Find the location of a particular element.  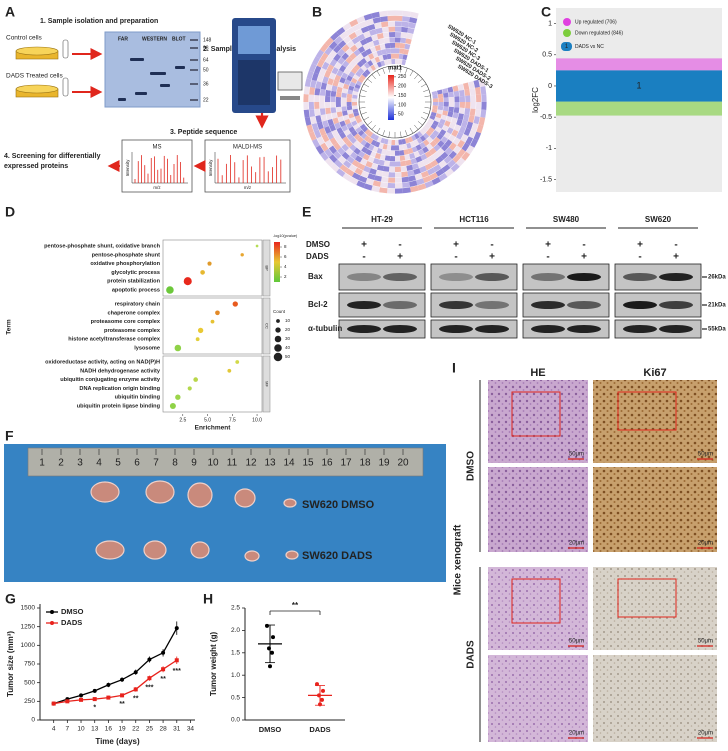

colorbar-label: 6 is located at coordinates (285, 256).